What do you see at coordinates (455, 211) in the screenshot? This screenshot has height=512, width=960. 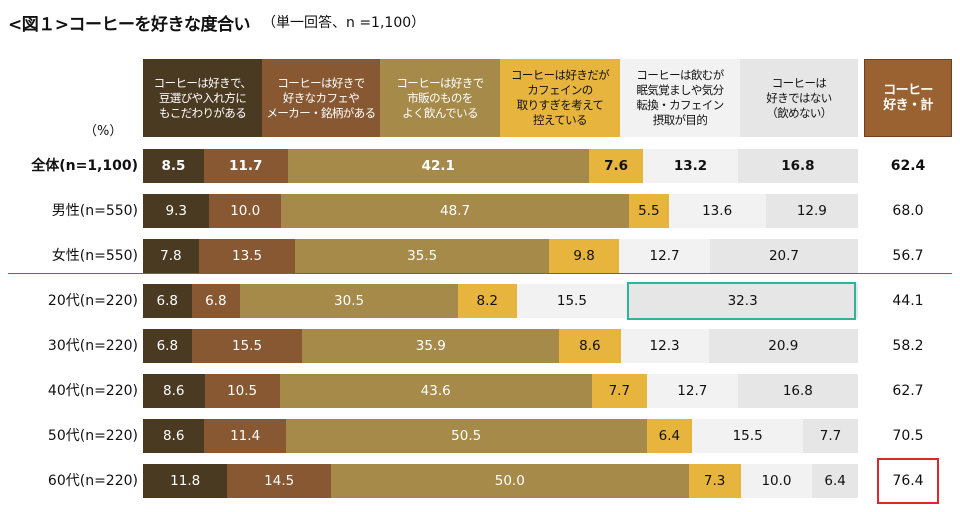 I see `bar-segment: 48.7` at bounding box center [455, 211].